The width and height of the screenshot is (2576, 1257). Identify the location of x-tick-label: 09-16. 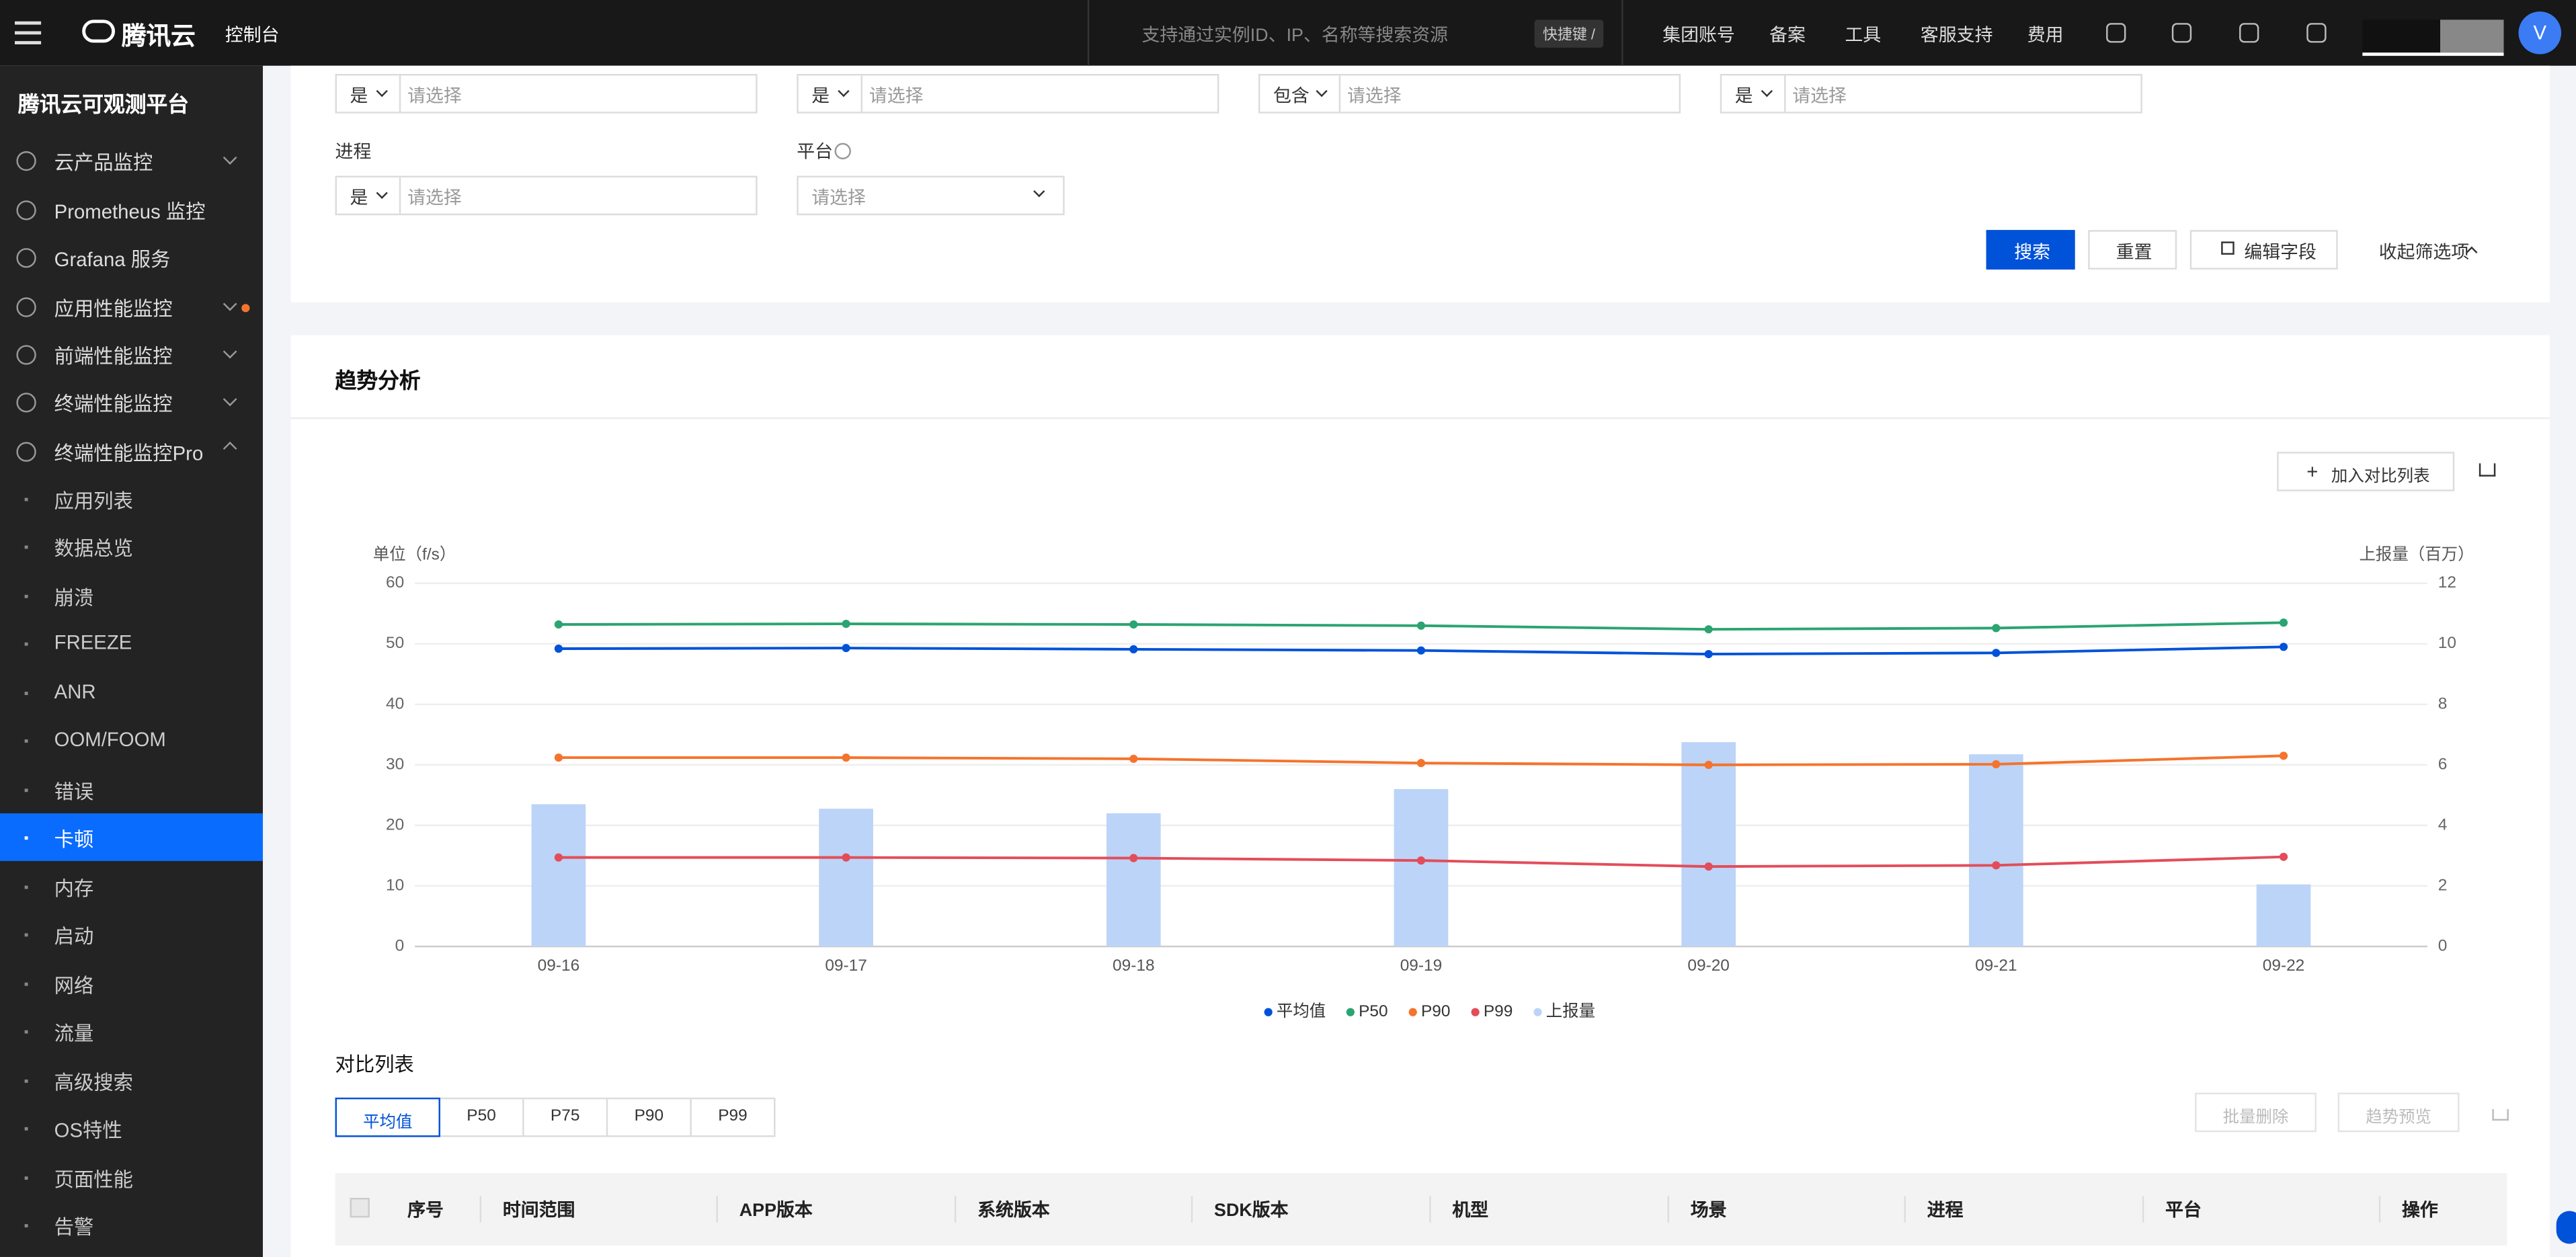
(559, 966).